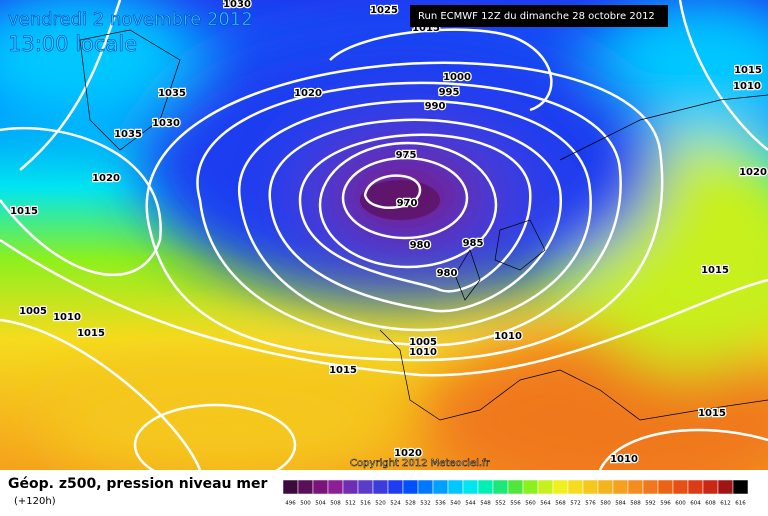  Describe the element at coordinates (545, 504) in the screenshot. I see `colorbar-label: 564` at that location.